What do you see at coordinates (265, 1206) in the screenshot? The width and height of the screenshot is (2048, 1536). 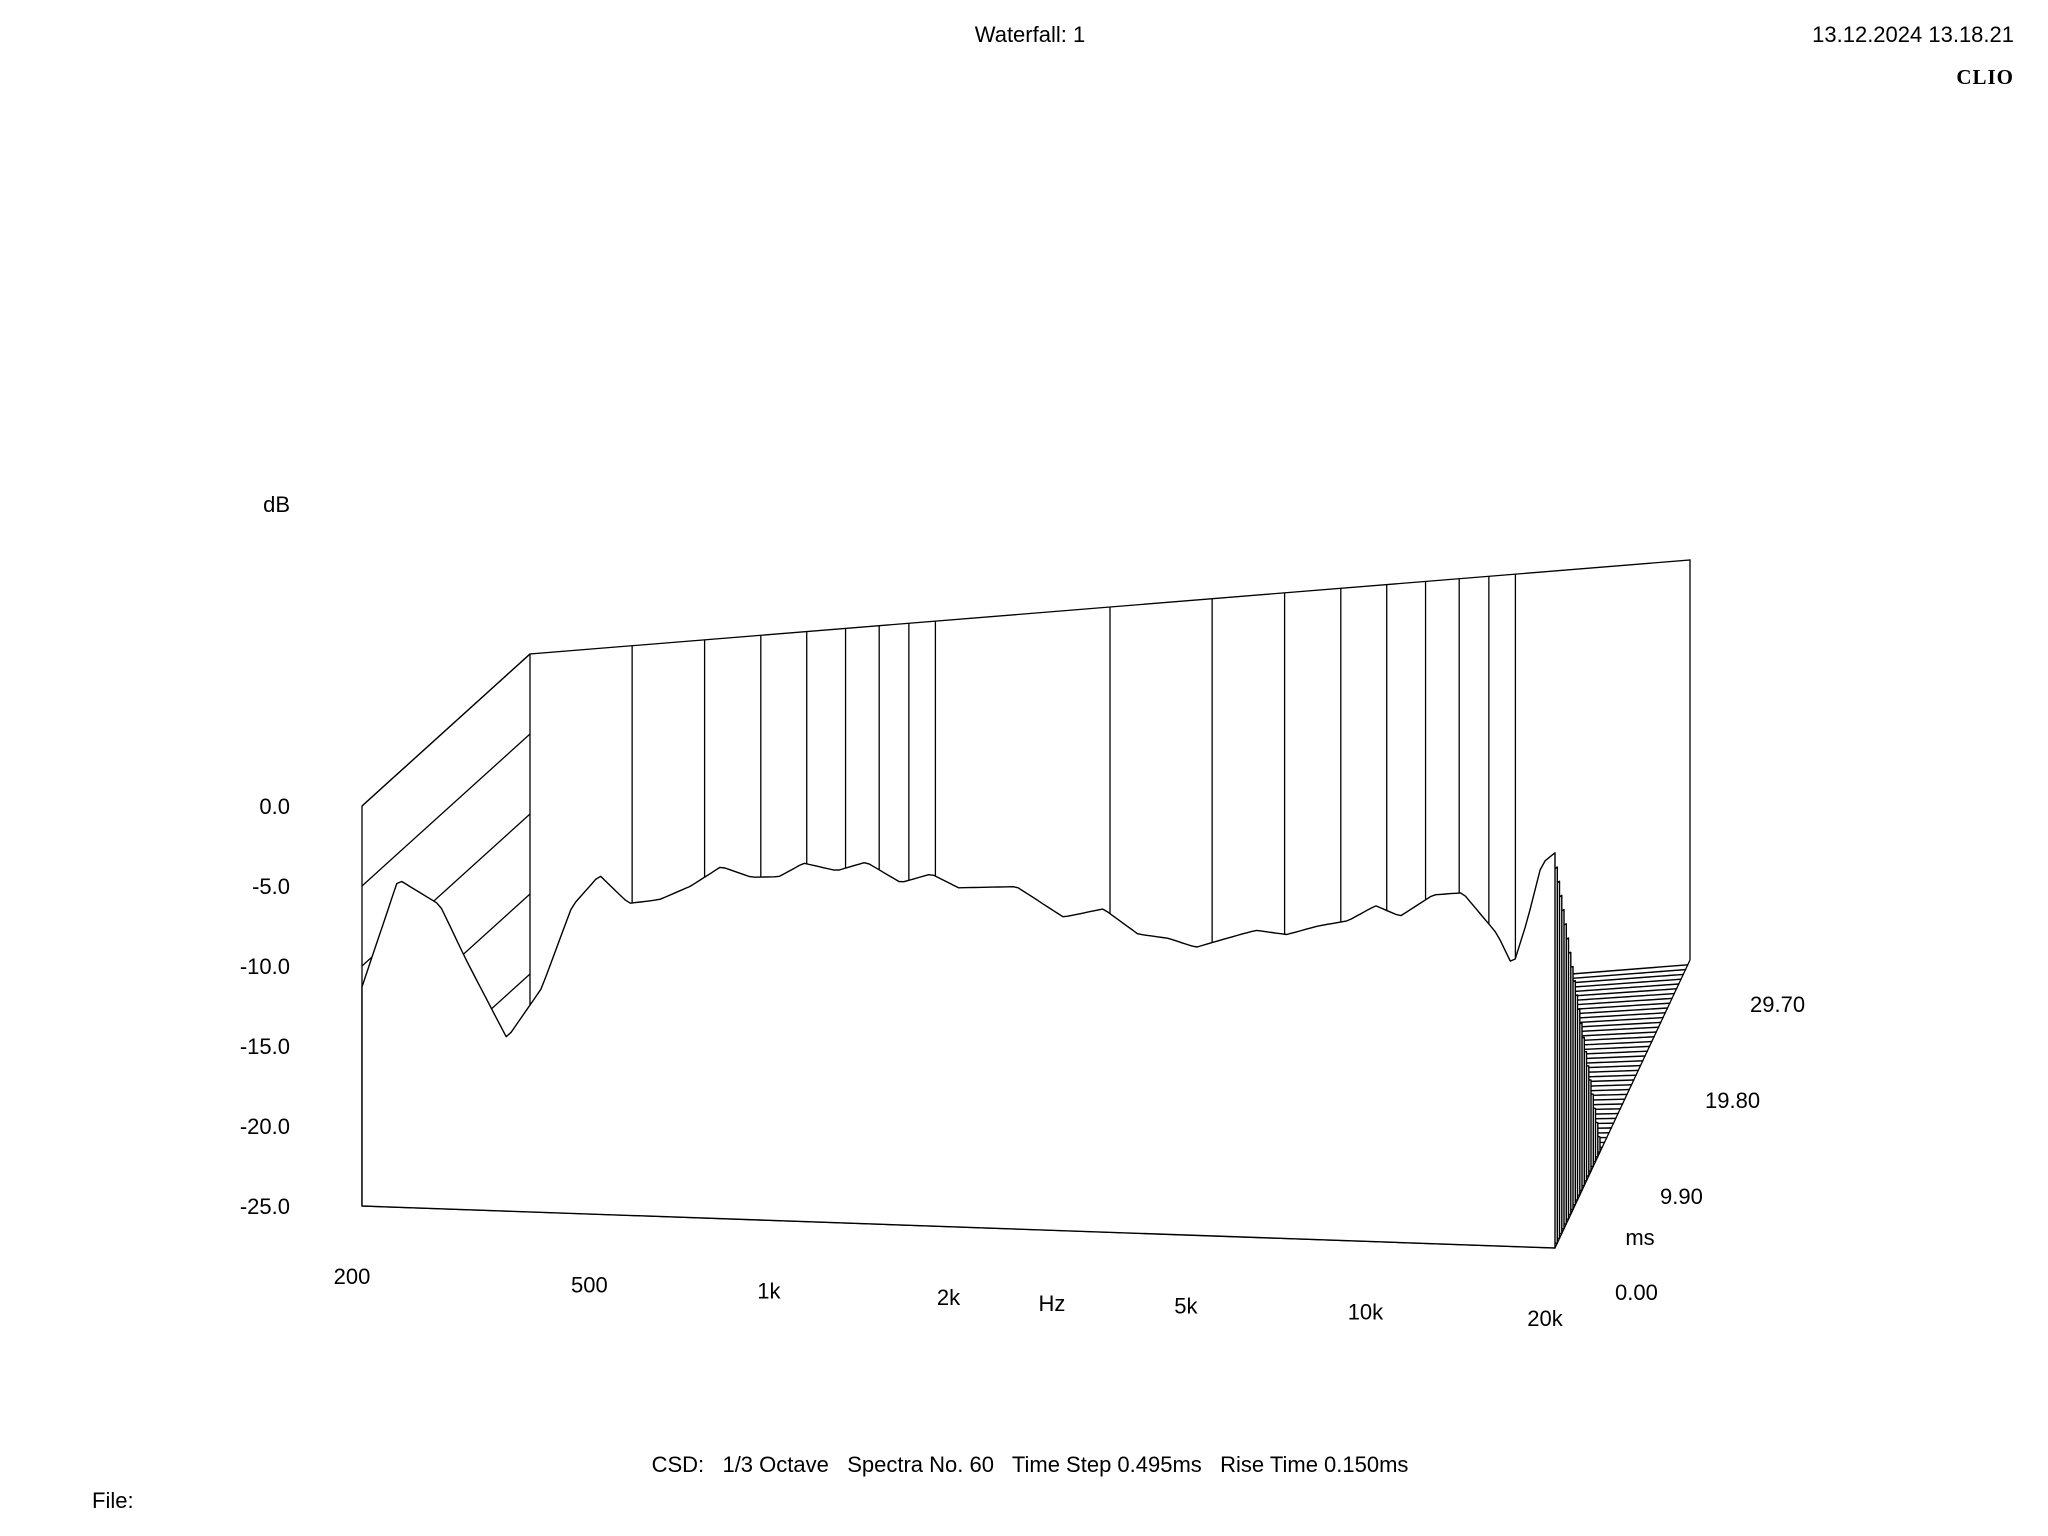 I see `y-tick-label: -25.0` at bounding box center [265, 1206].